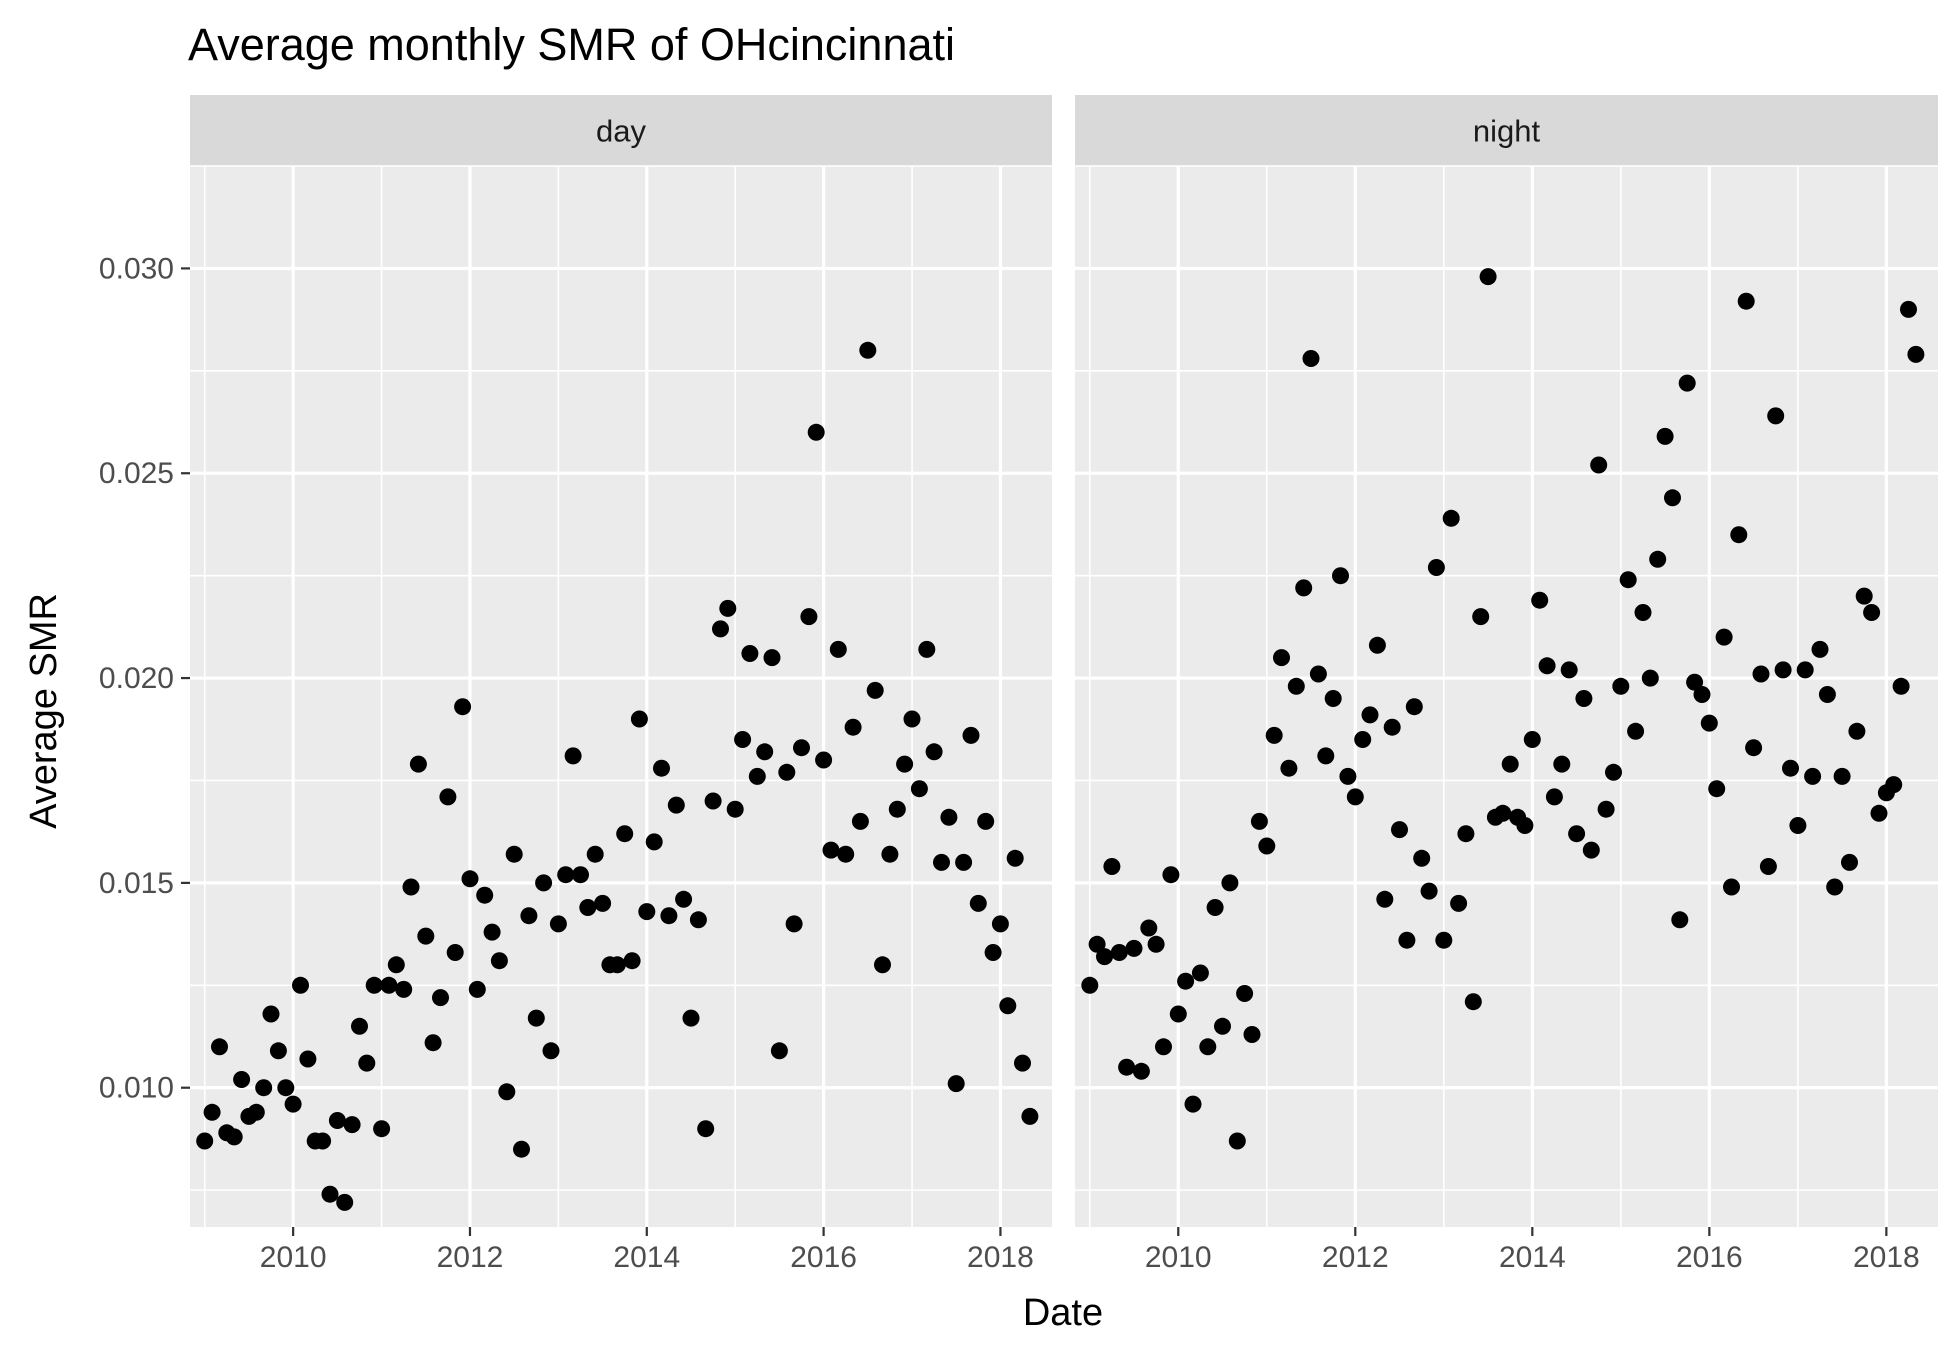  I want to click on x-tick-label: 2016, so click(823, 1257).